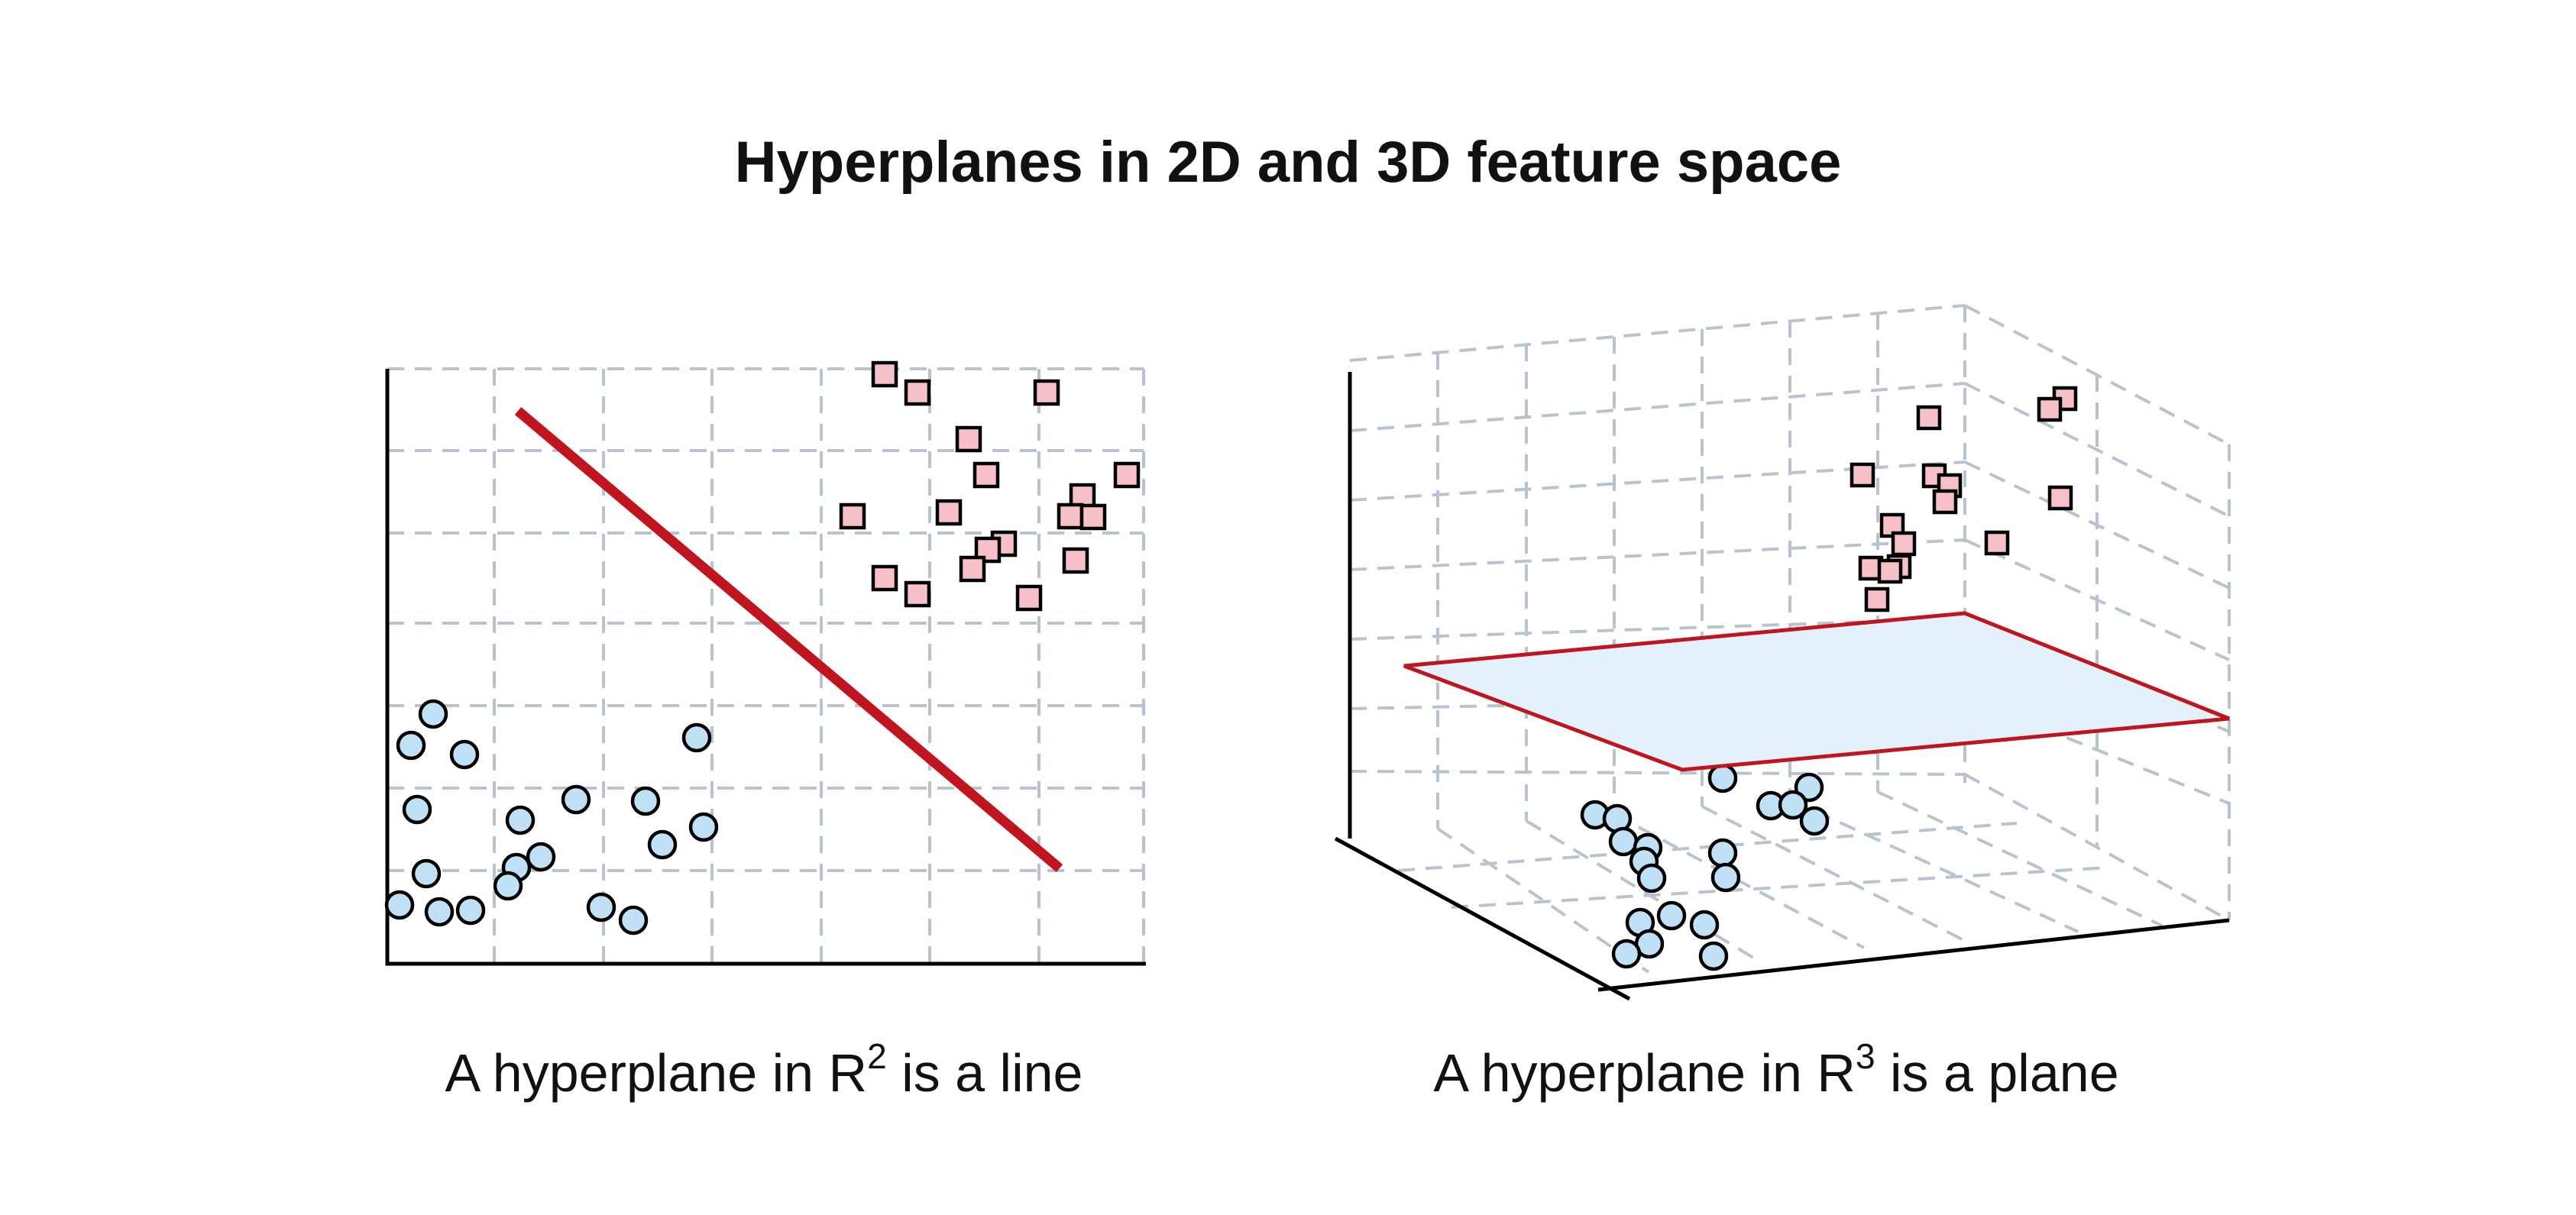 Image resolution: width=2576 pixels, height=1215 pixels. Describe the element at coordinates (1816, 692) in the screenshot. I see `hyperplane-plane` at that location.